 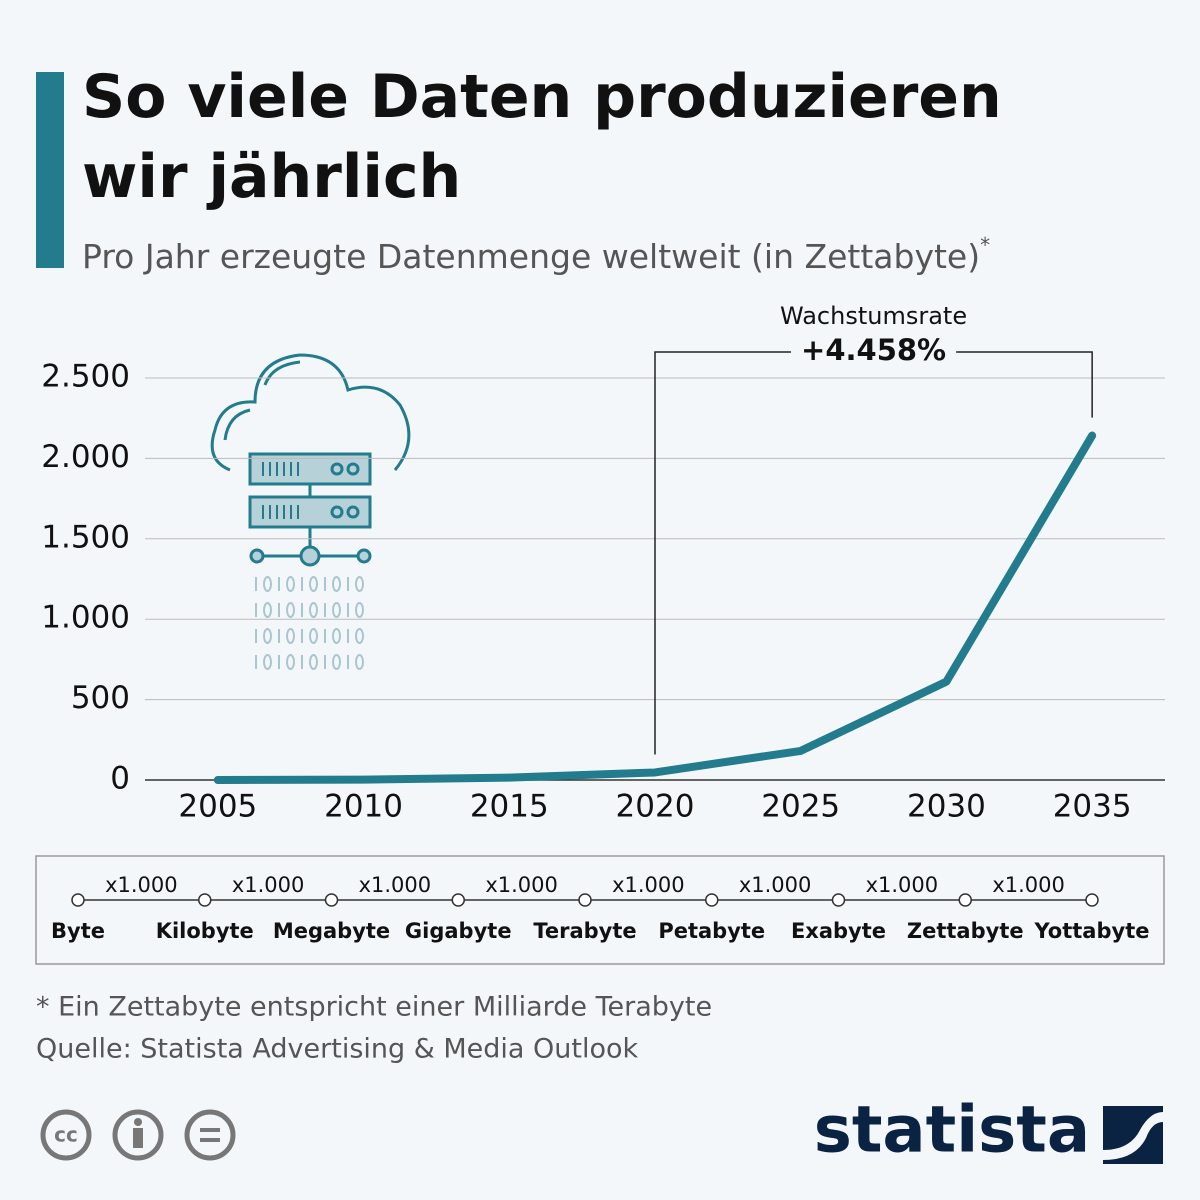 I want to click on chart-title: So viele Daten produzieren wir jährlich, so click(x=542, y=137).